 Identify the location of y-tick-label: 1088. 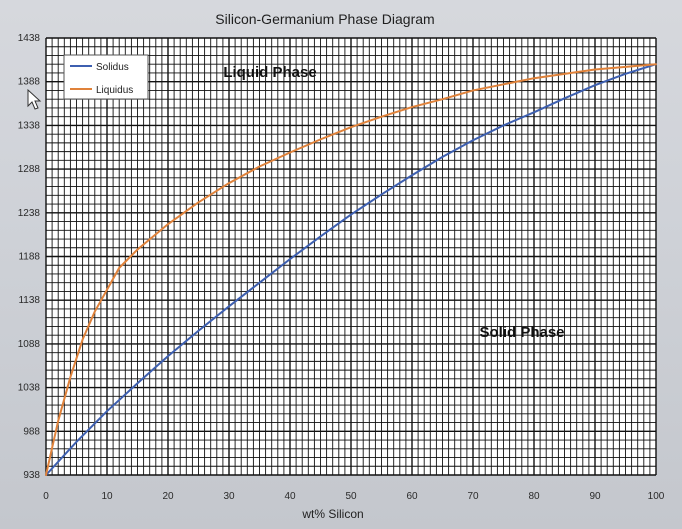
(29, 344).